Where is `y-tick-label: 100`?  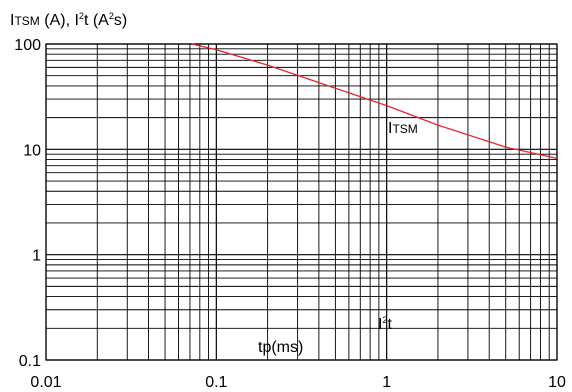 y-tick-label: 100 is located at coordinates (27, 45).